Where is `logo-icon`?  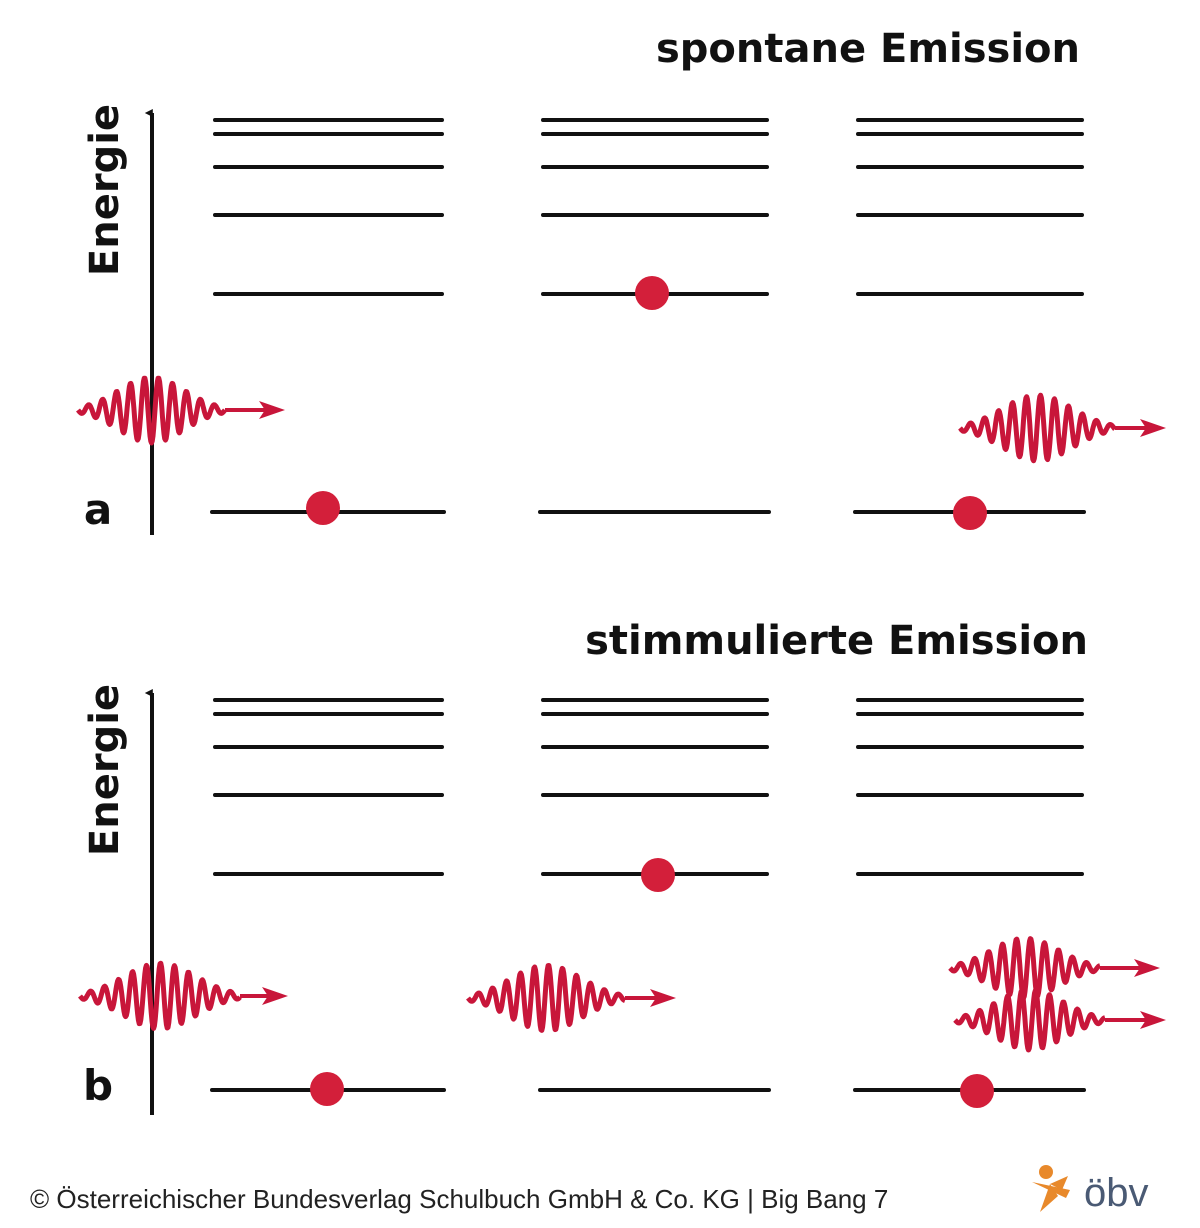 logo-icon is located at coordinates (1051, 1188).